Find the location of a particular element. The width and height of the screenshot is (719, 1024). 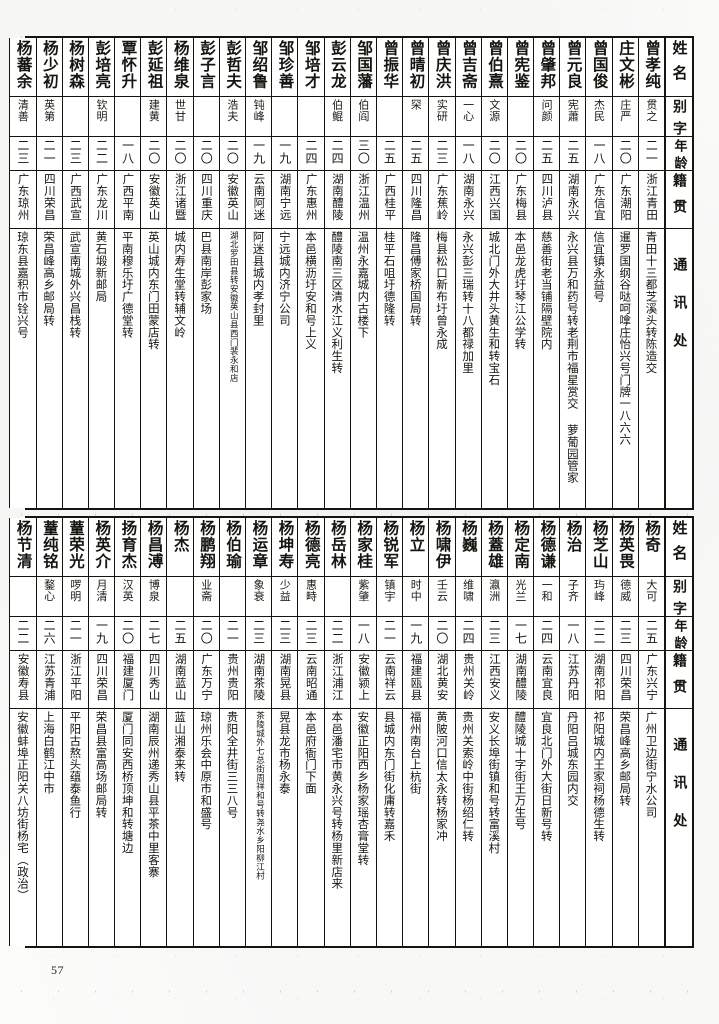

entry-name-text: 杨英介 is located at coordinates (102, 545).